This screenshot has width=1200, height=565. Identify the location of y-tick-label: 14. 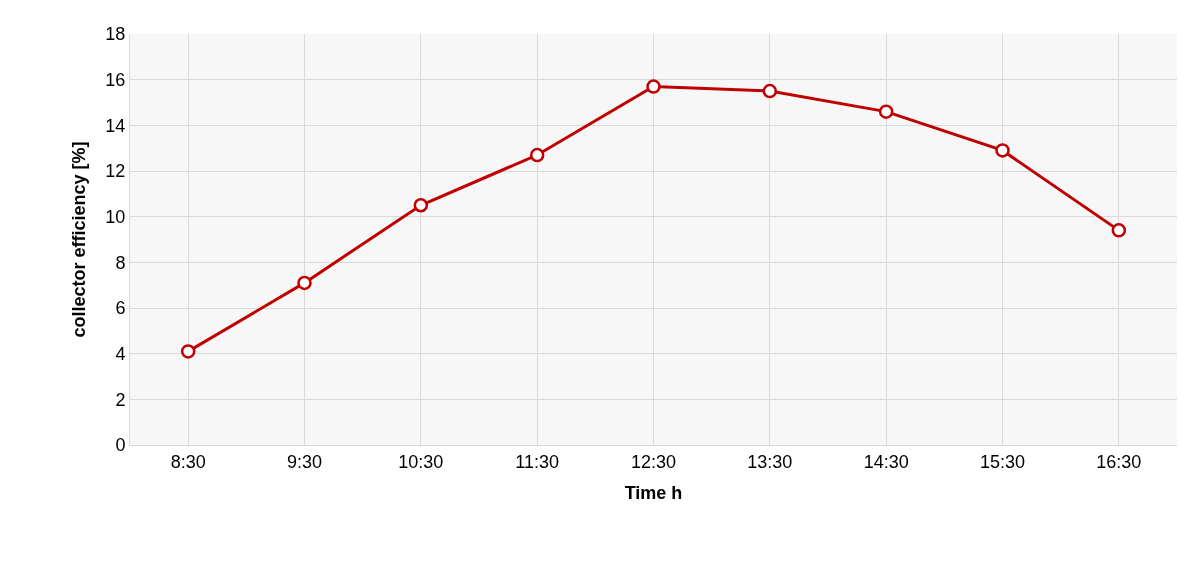
(115, 125).